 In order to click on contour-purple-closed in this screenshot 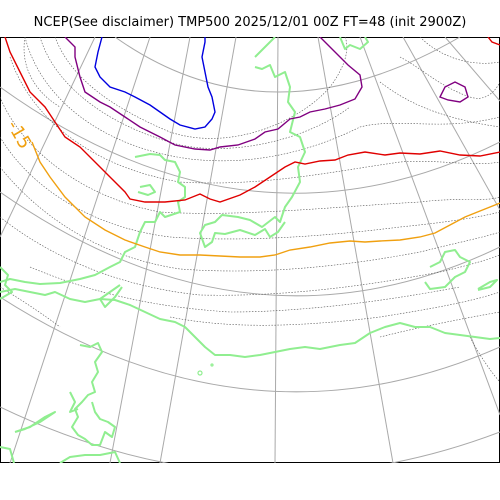, I will do `click(454, 92)`.